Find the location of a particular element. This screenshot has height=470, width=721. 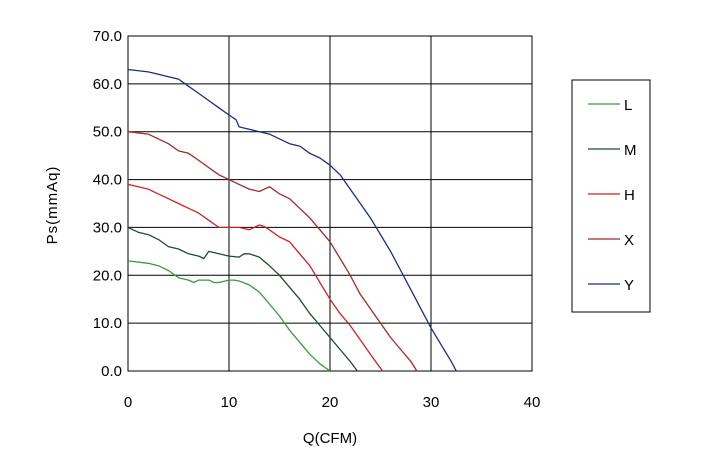

series-line-m is located at coordinates (242, 299).